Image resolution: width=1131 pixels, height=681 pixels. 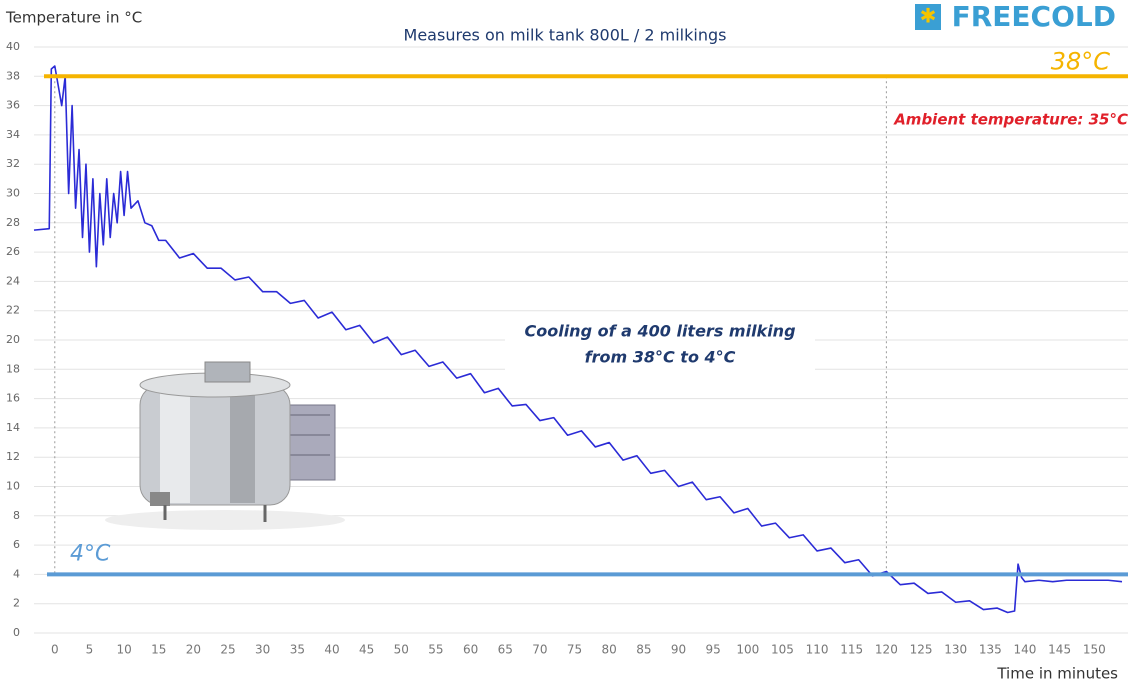 I want to click on x-tick-label: 80, so click(x=609, y=650).